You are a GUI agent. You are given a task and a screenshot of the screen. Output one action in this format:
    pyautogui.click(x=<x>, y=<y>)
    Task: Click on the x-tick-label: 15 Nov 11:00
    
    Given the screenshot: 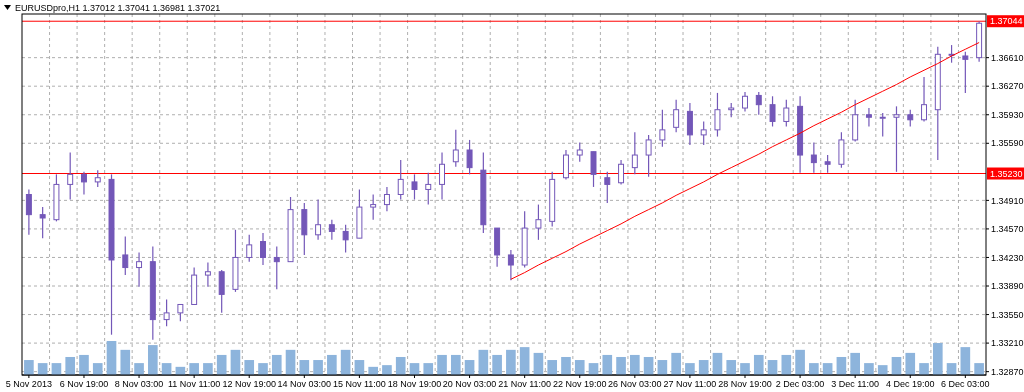 What is the action you would take?
    pyautogui.click(x=359, y=384)
    